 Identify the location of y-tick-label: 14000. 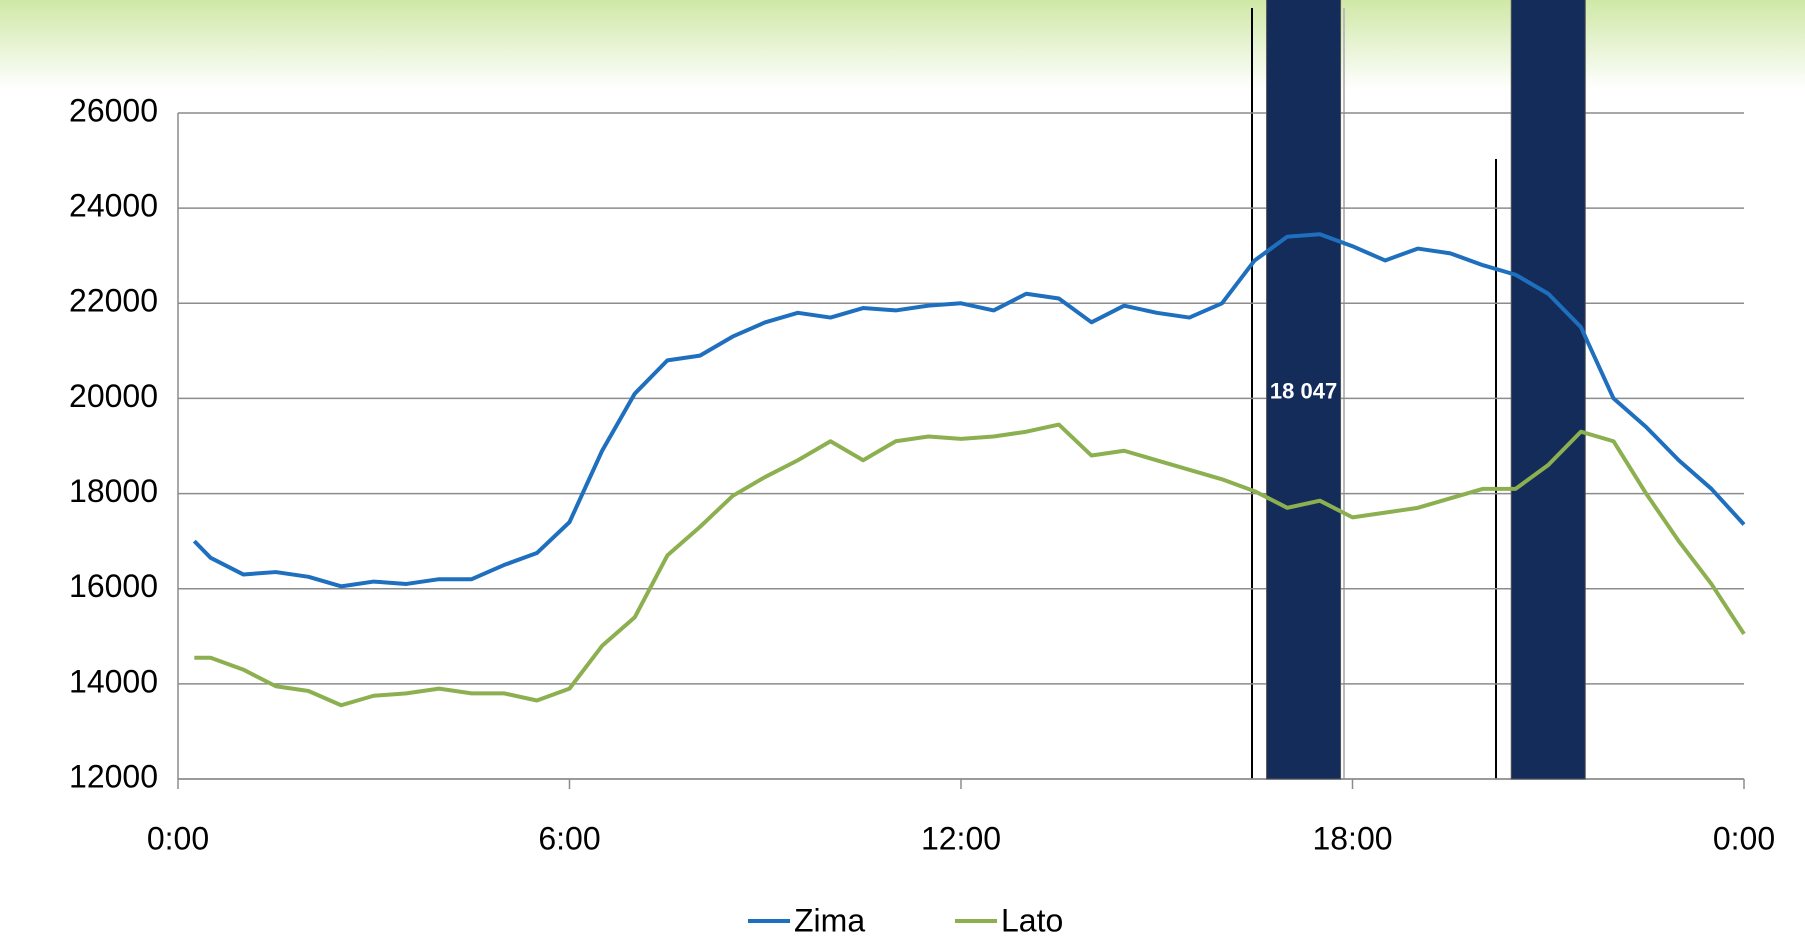
(113, 681).